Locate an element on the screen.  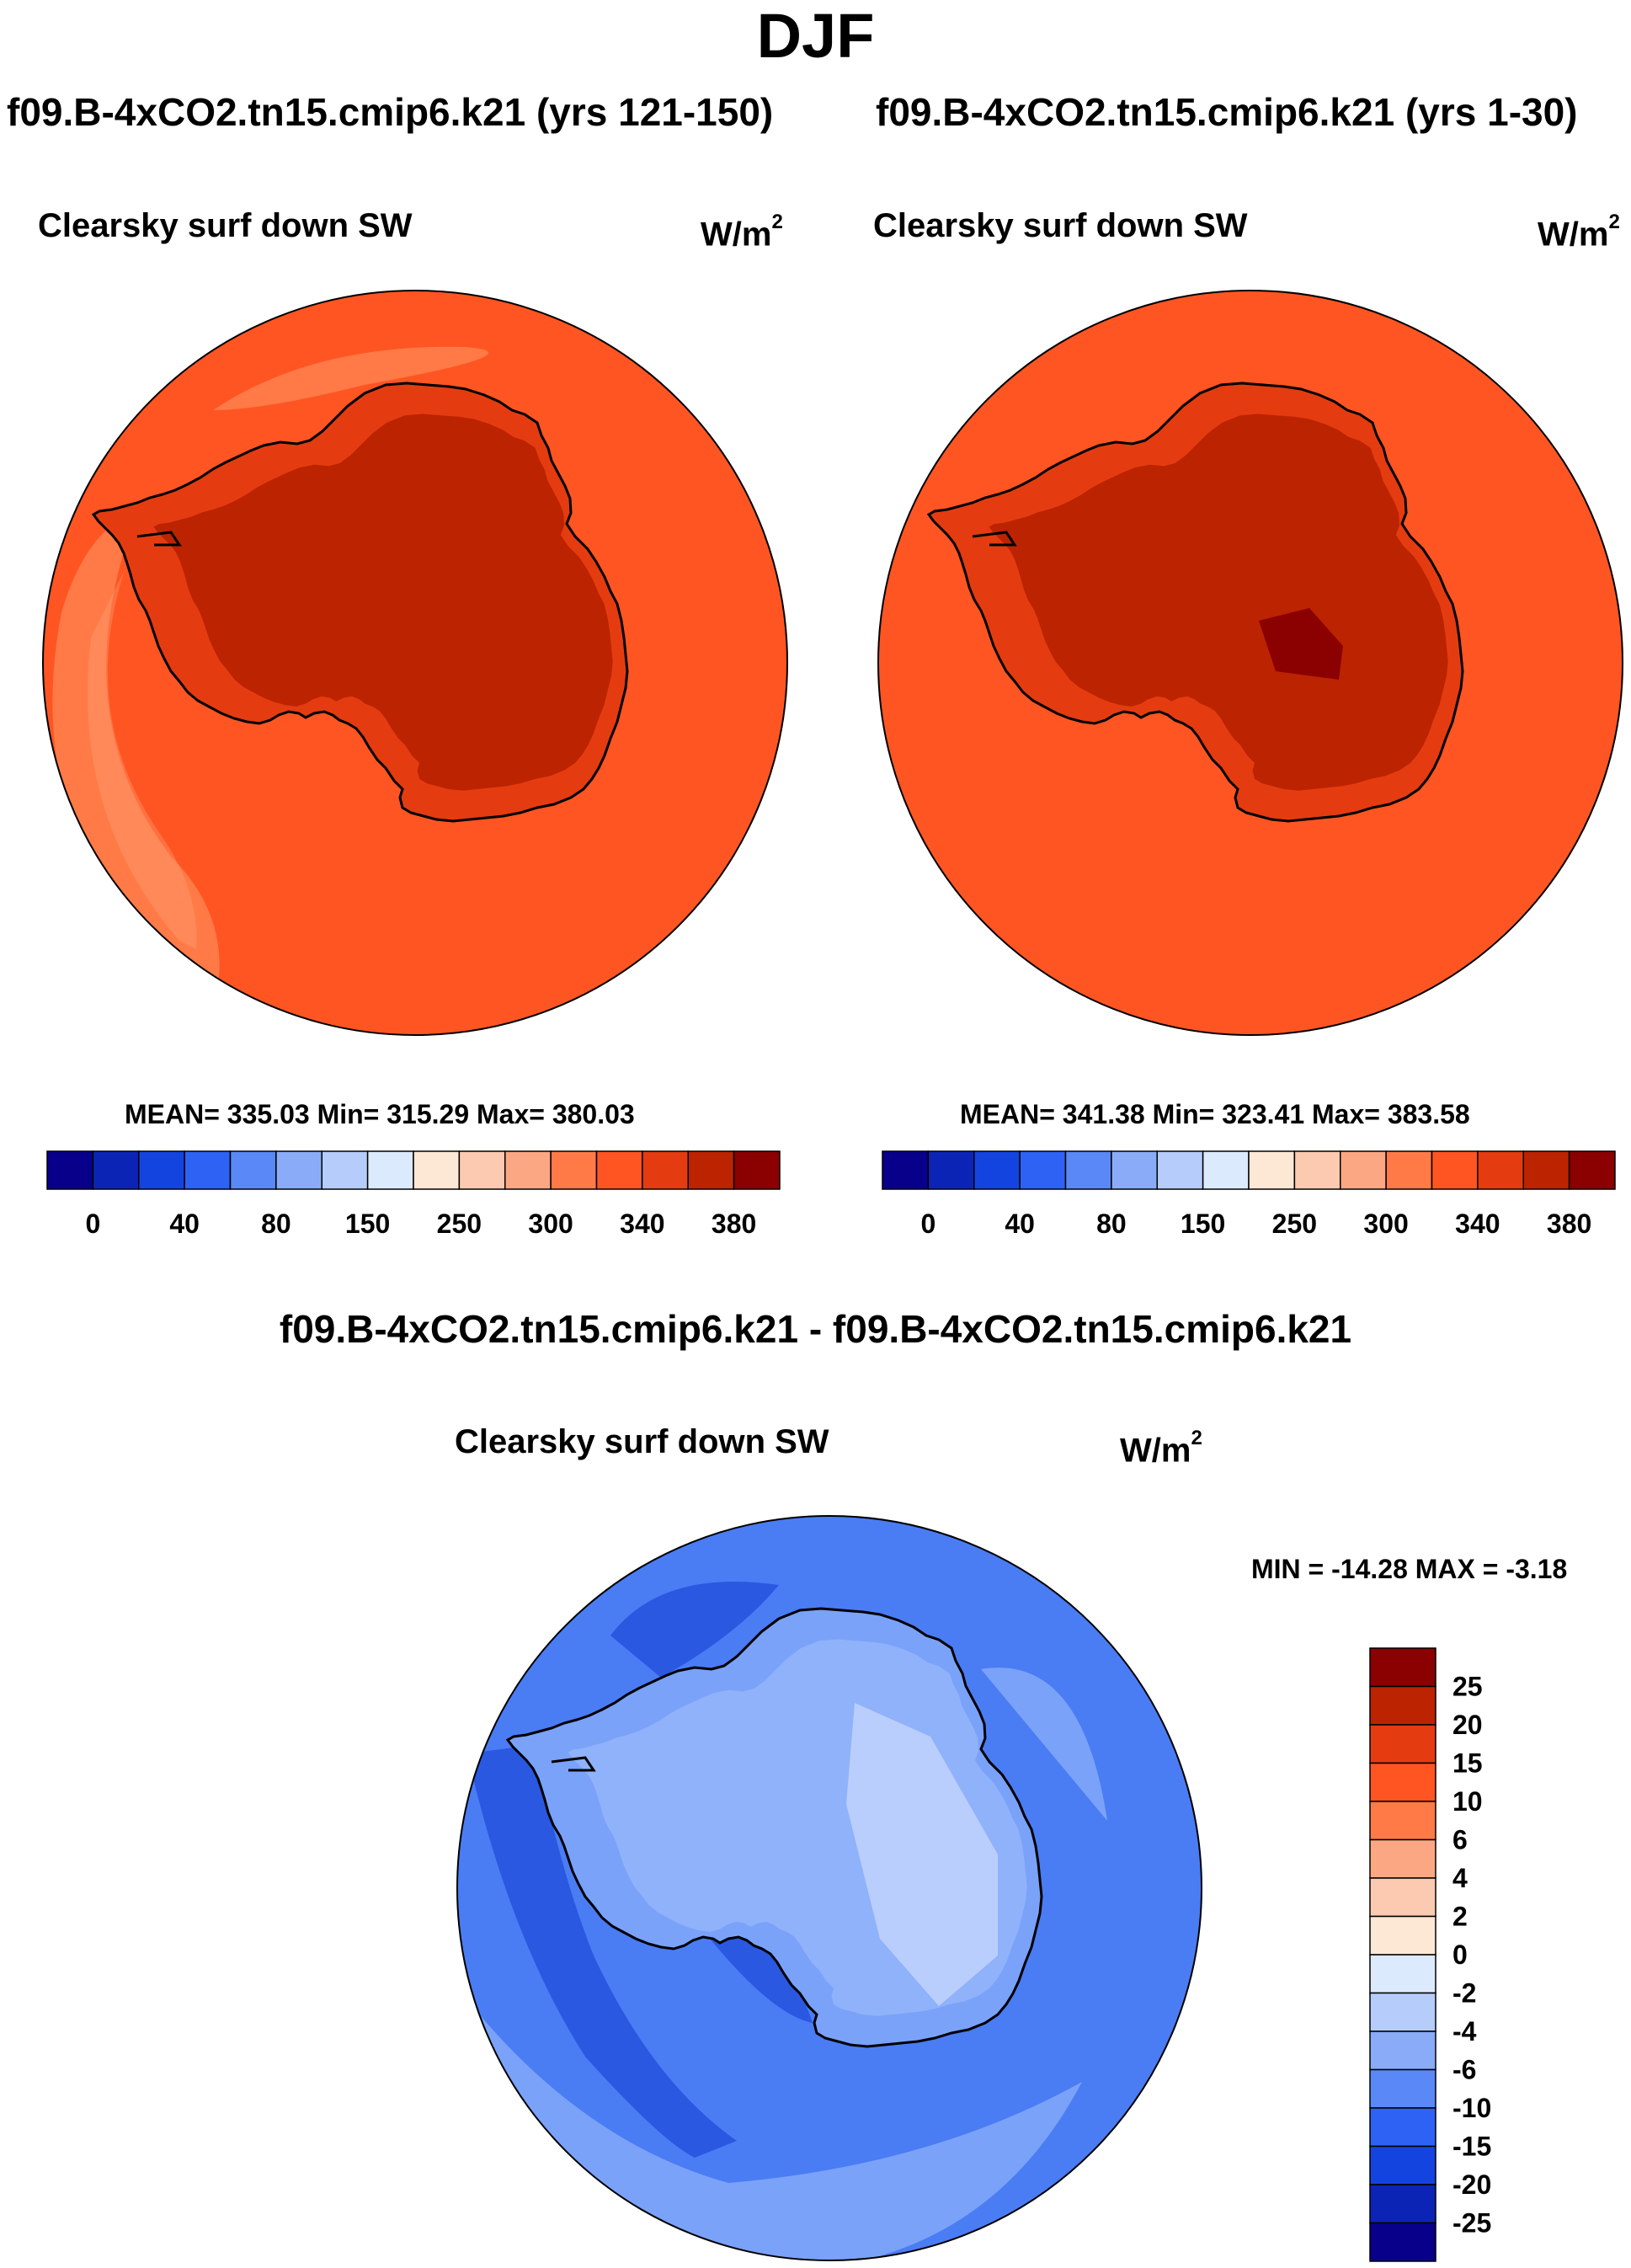
colorbar-1-tick-label: 250 is located at coordinates (459, 1224).